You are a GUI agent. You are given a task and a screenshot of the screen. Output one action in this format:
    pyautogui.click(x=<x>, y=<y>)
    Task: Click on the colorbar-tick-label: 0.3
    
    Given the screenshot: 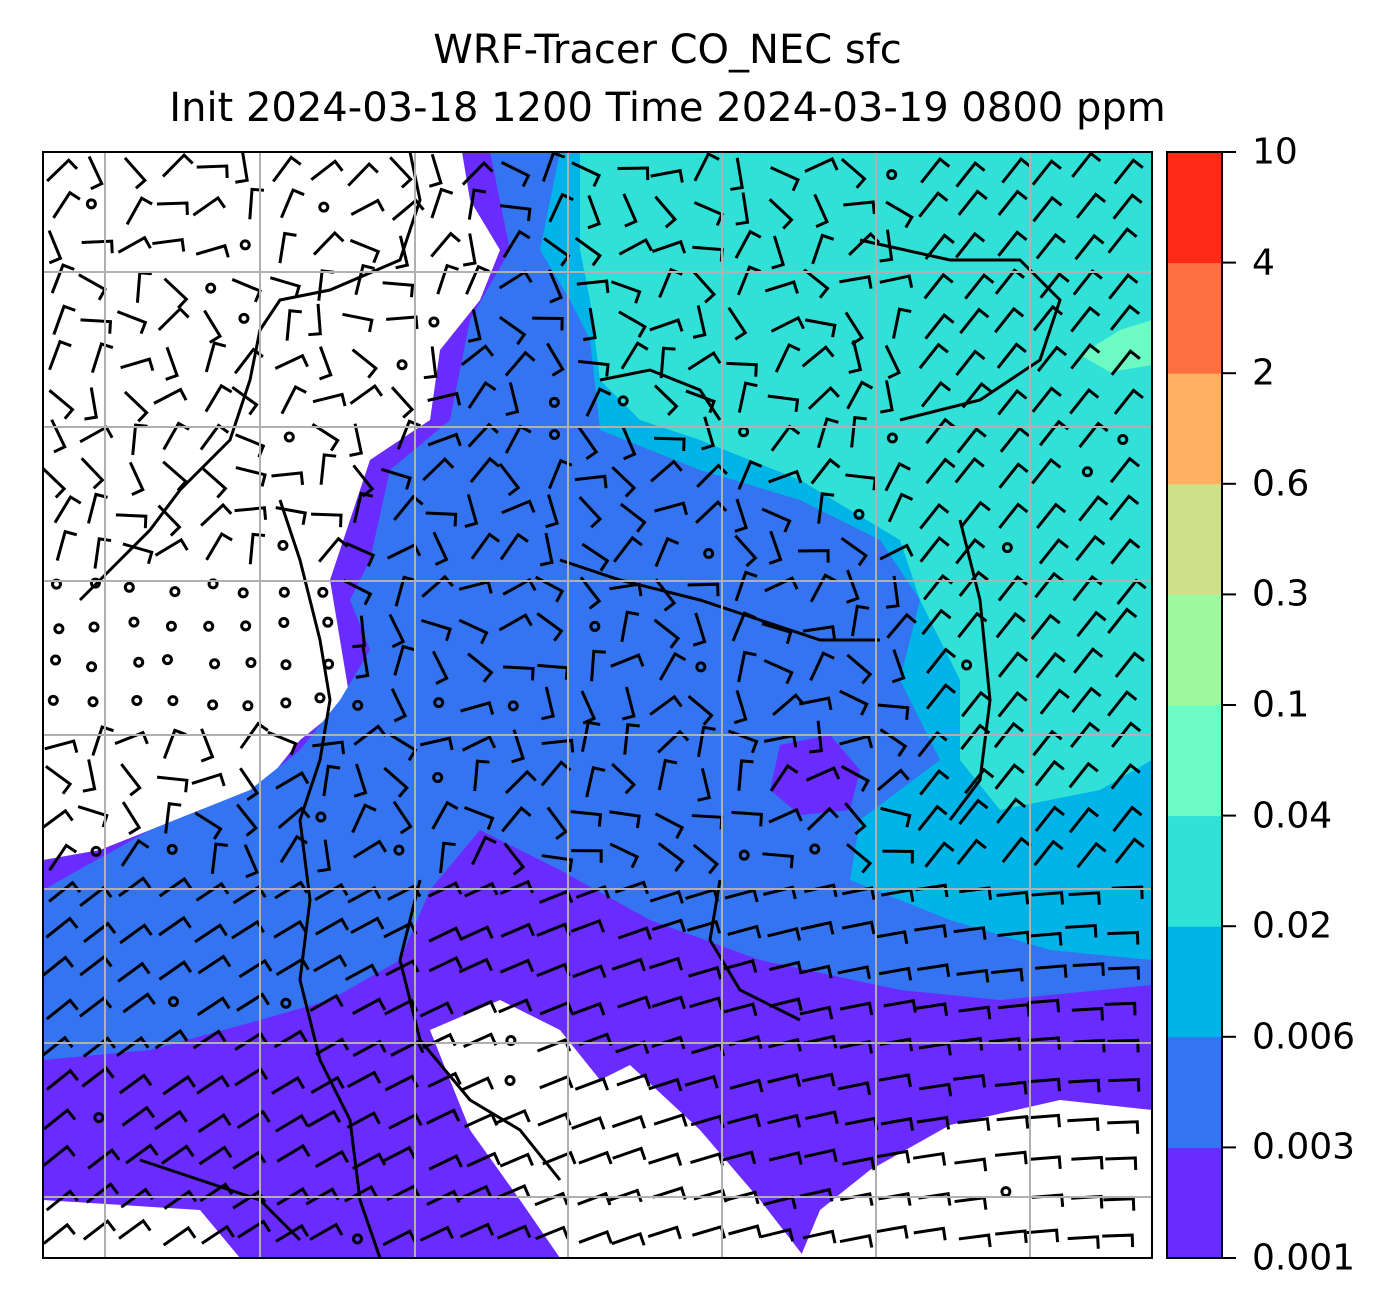 What is the action you would take?
    pyautogui.click(x=1281, y=594)
    